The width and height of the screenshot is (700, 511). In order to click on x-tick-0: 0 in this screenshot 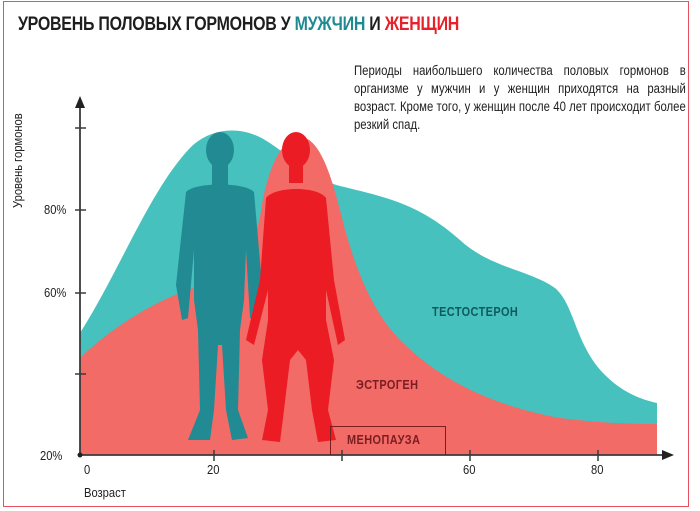, I will do `click(87, 469)`.